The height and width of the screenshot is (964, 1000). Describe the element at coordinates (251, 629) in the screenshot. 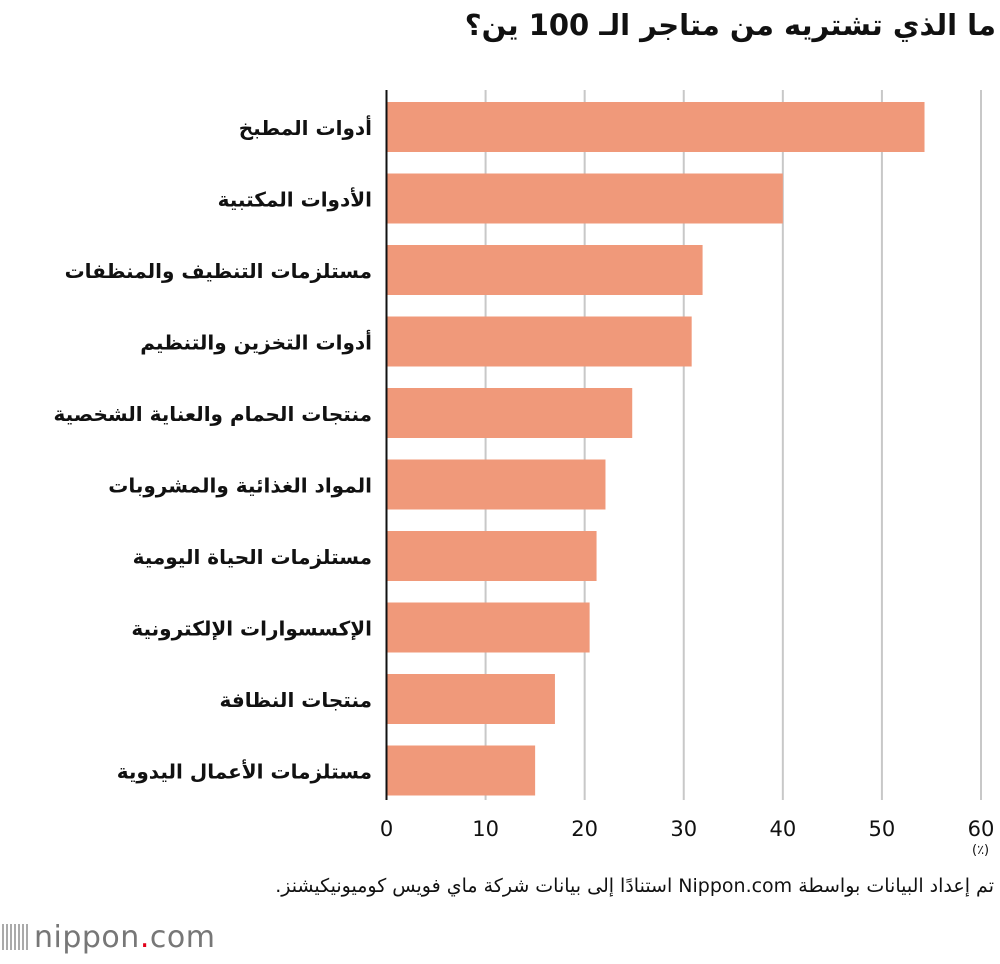

I see `category-label: الإكسسوارات الإلكترونية` at that location.